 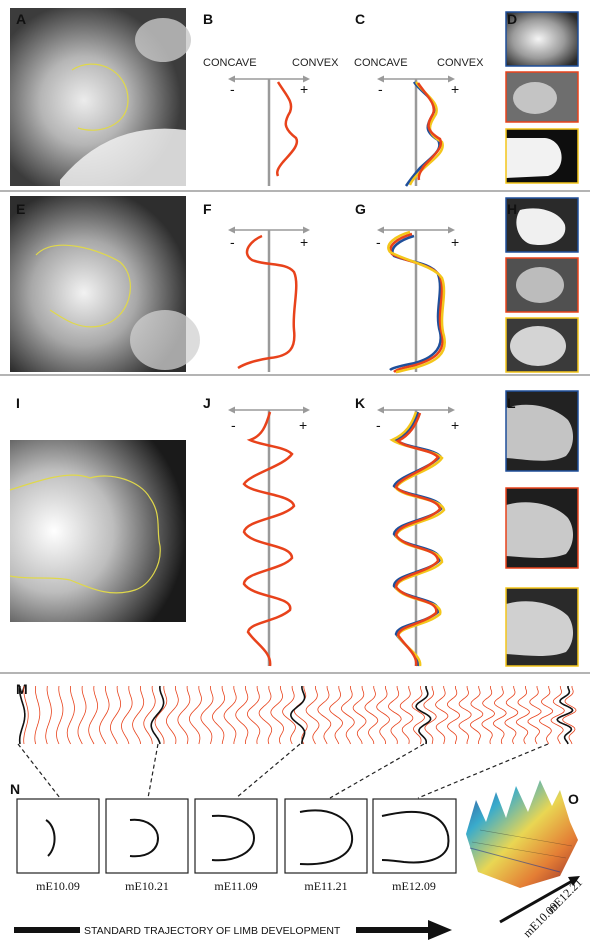 What do you see at coordinates (315, 63) in the screenshot?
I see `convex-label-b: CONVEX` at bounding box center [315, 63].